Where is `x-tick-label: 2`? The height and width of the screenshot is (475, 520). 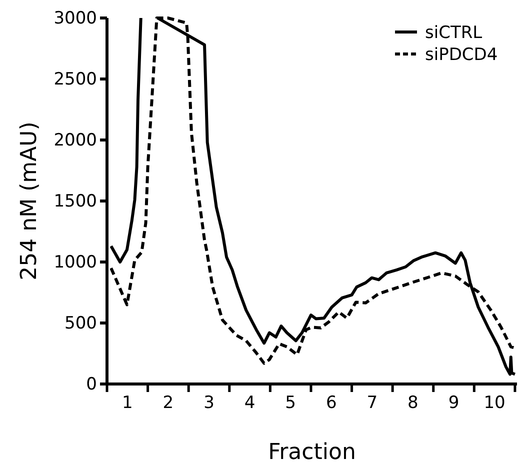 x-tick-label: 2 is located at coordinates (168, 403).